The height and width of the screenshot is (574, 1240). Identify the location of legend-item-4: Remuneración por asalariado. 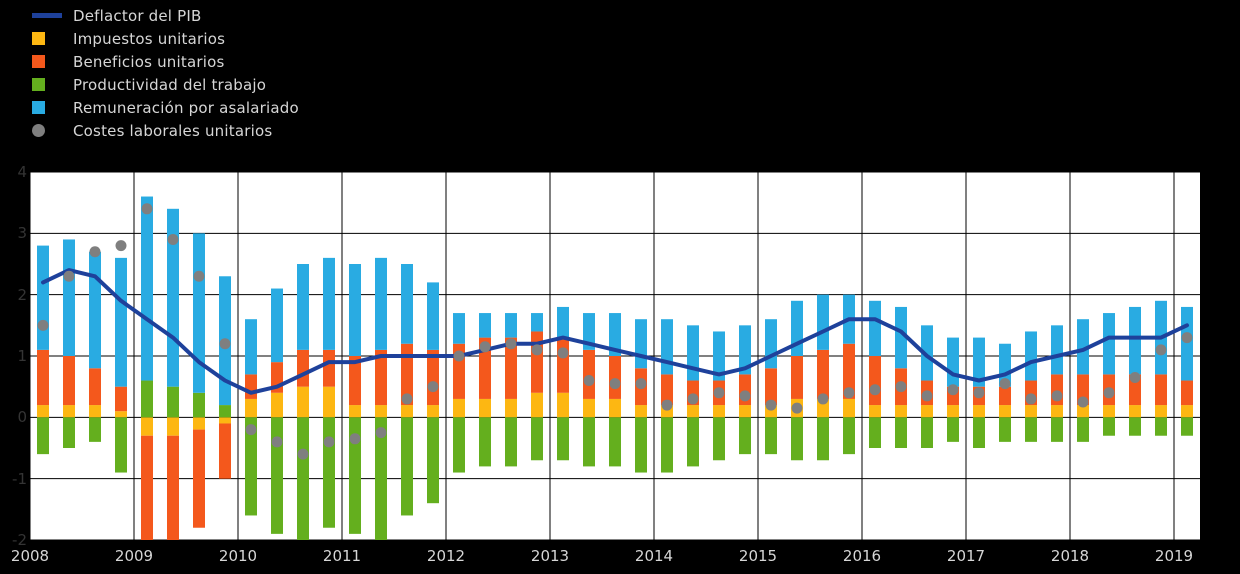
(165, 107).